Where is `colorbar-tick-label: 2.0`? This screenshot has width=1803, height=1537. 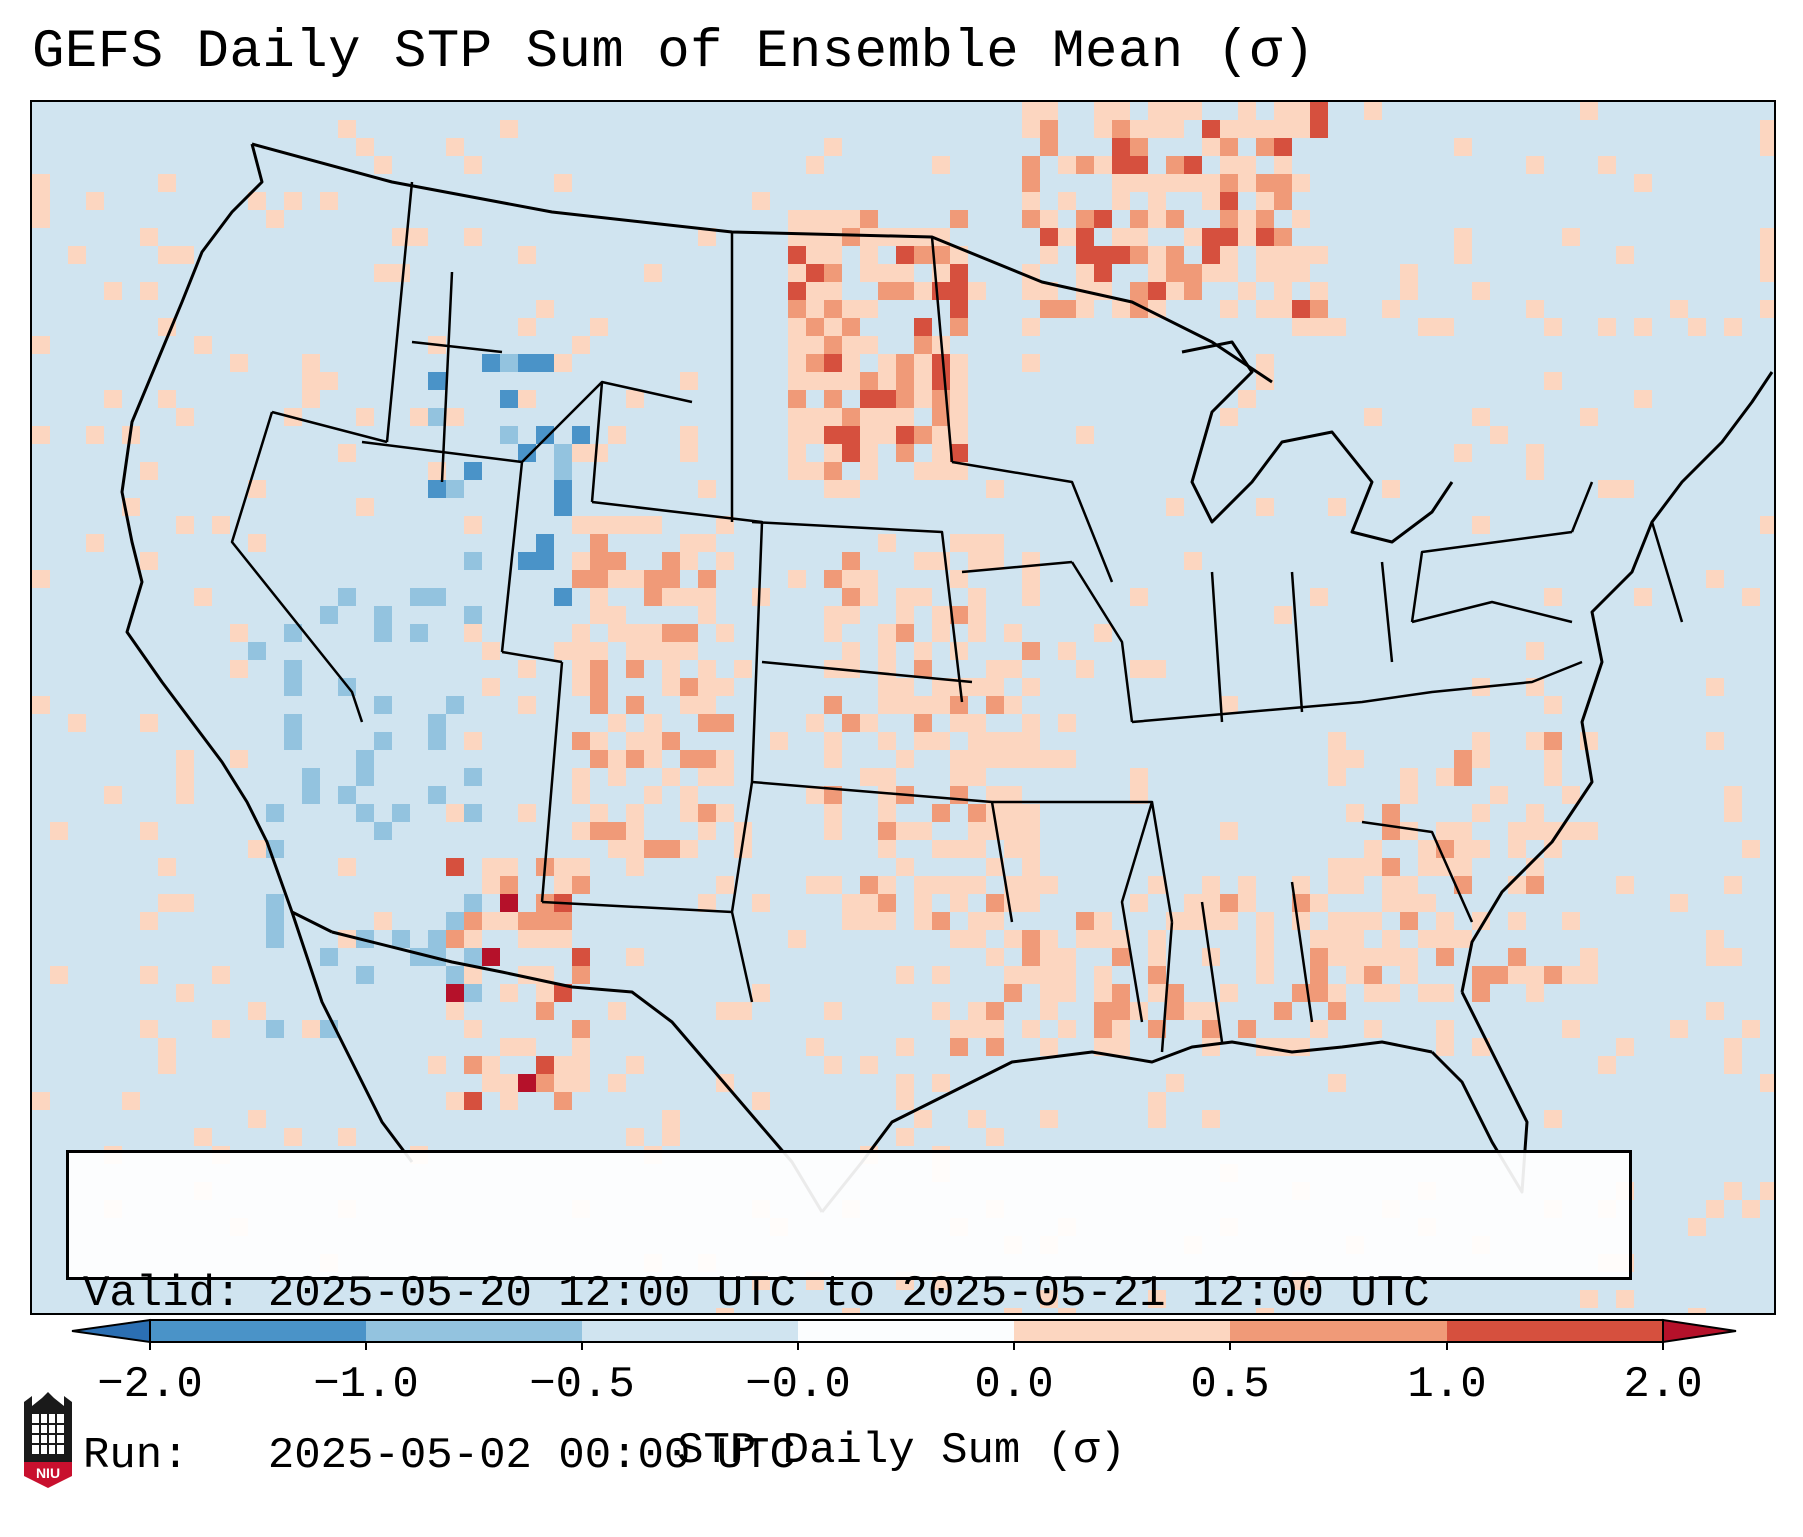
colorbar-tick-label: 2.0 is located at coordinates (1663, 1385).